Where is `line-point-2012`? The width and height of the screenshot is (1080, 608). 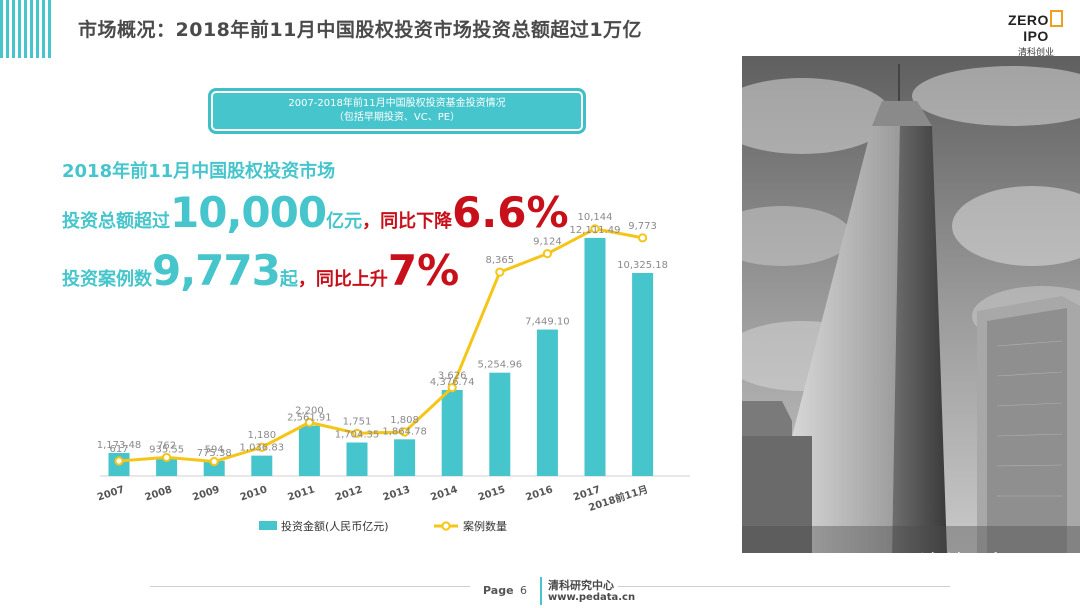 line-point-2012 is located at coordinates (357, 433).